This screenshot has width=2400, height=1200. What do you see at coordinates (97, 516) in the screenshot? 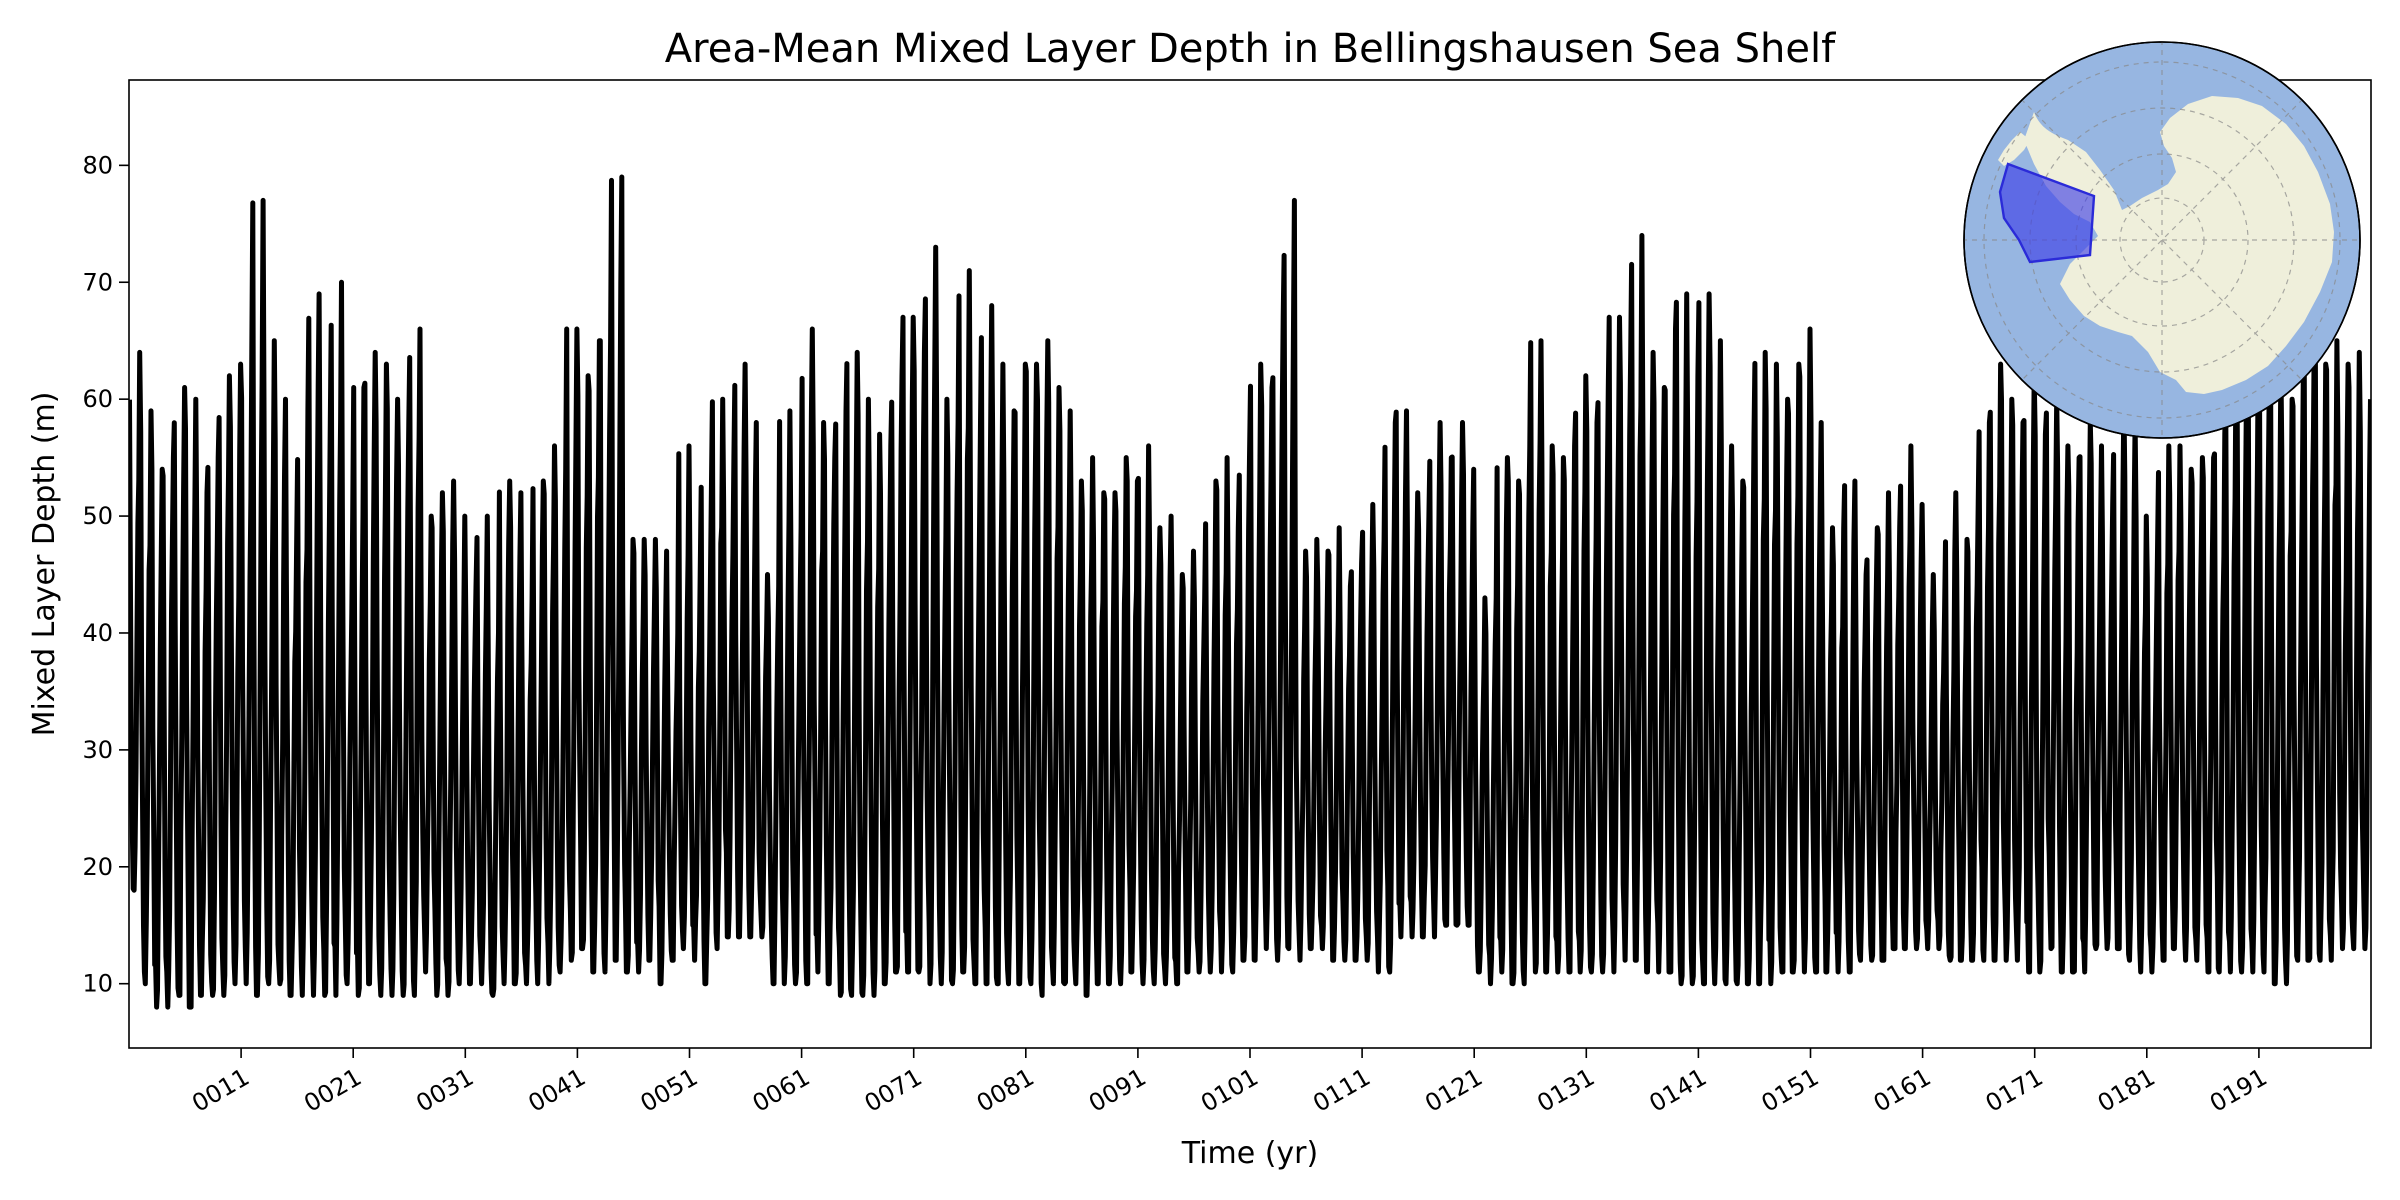
I see `y-tick-label: 50` at bounding box center [97, 516].